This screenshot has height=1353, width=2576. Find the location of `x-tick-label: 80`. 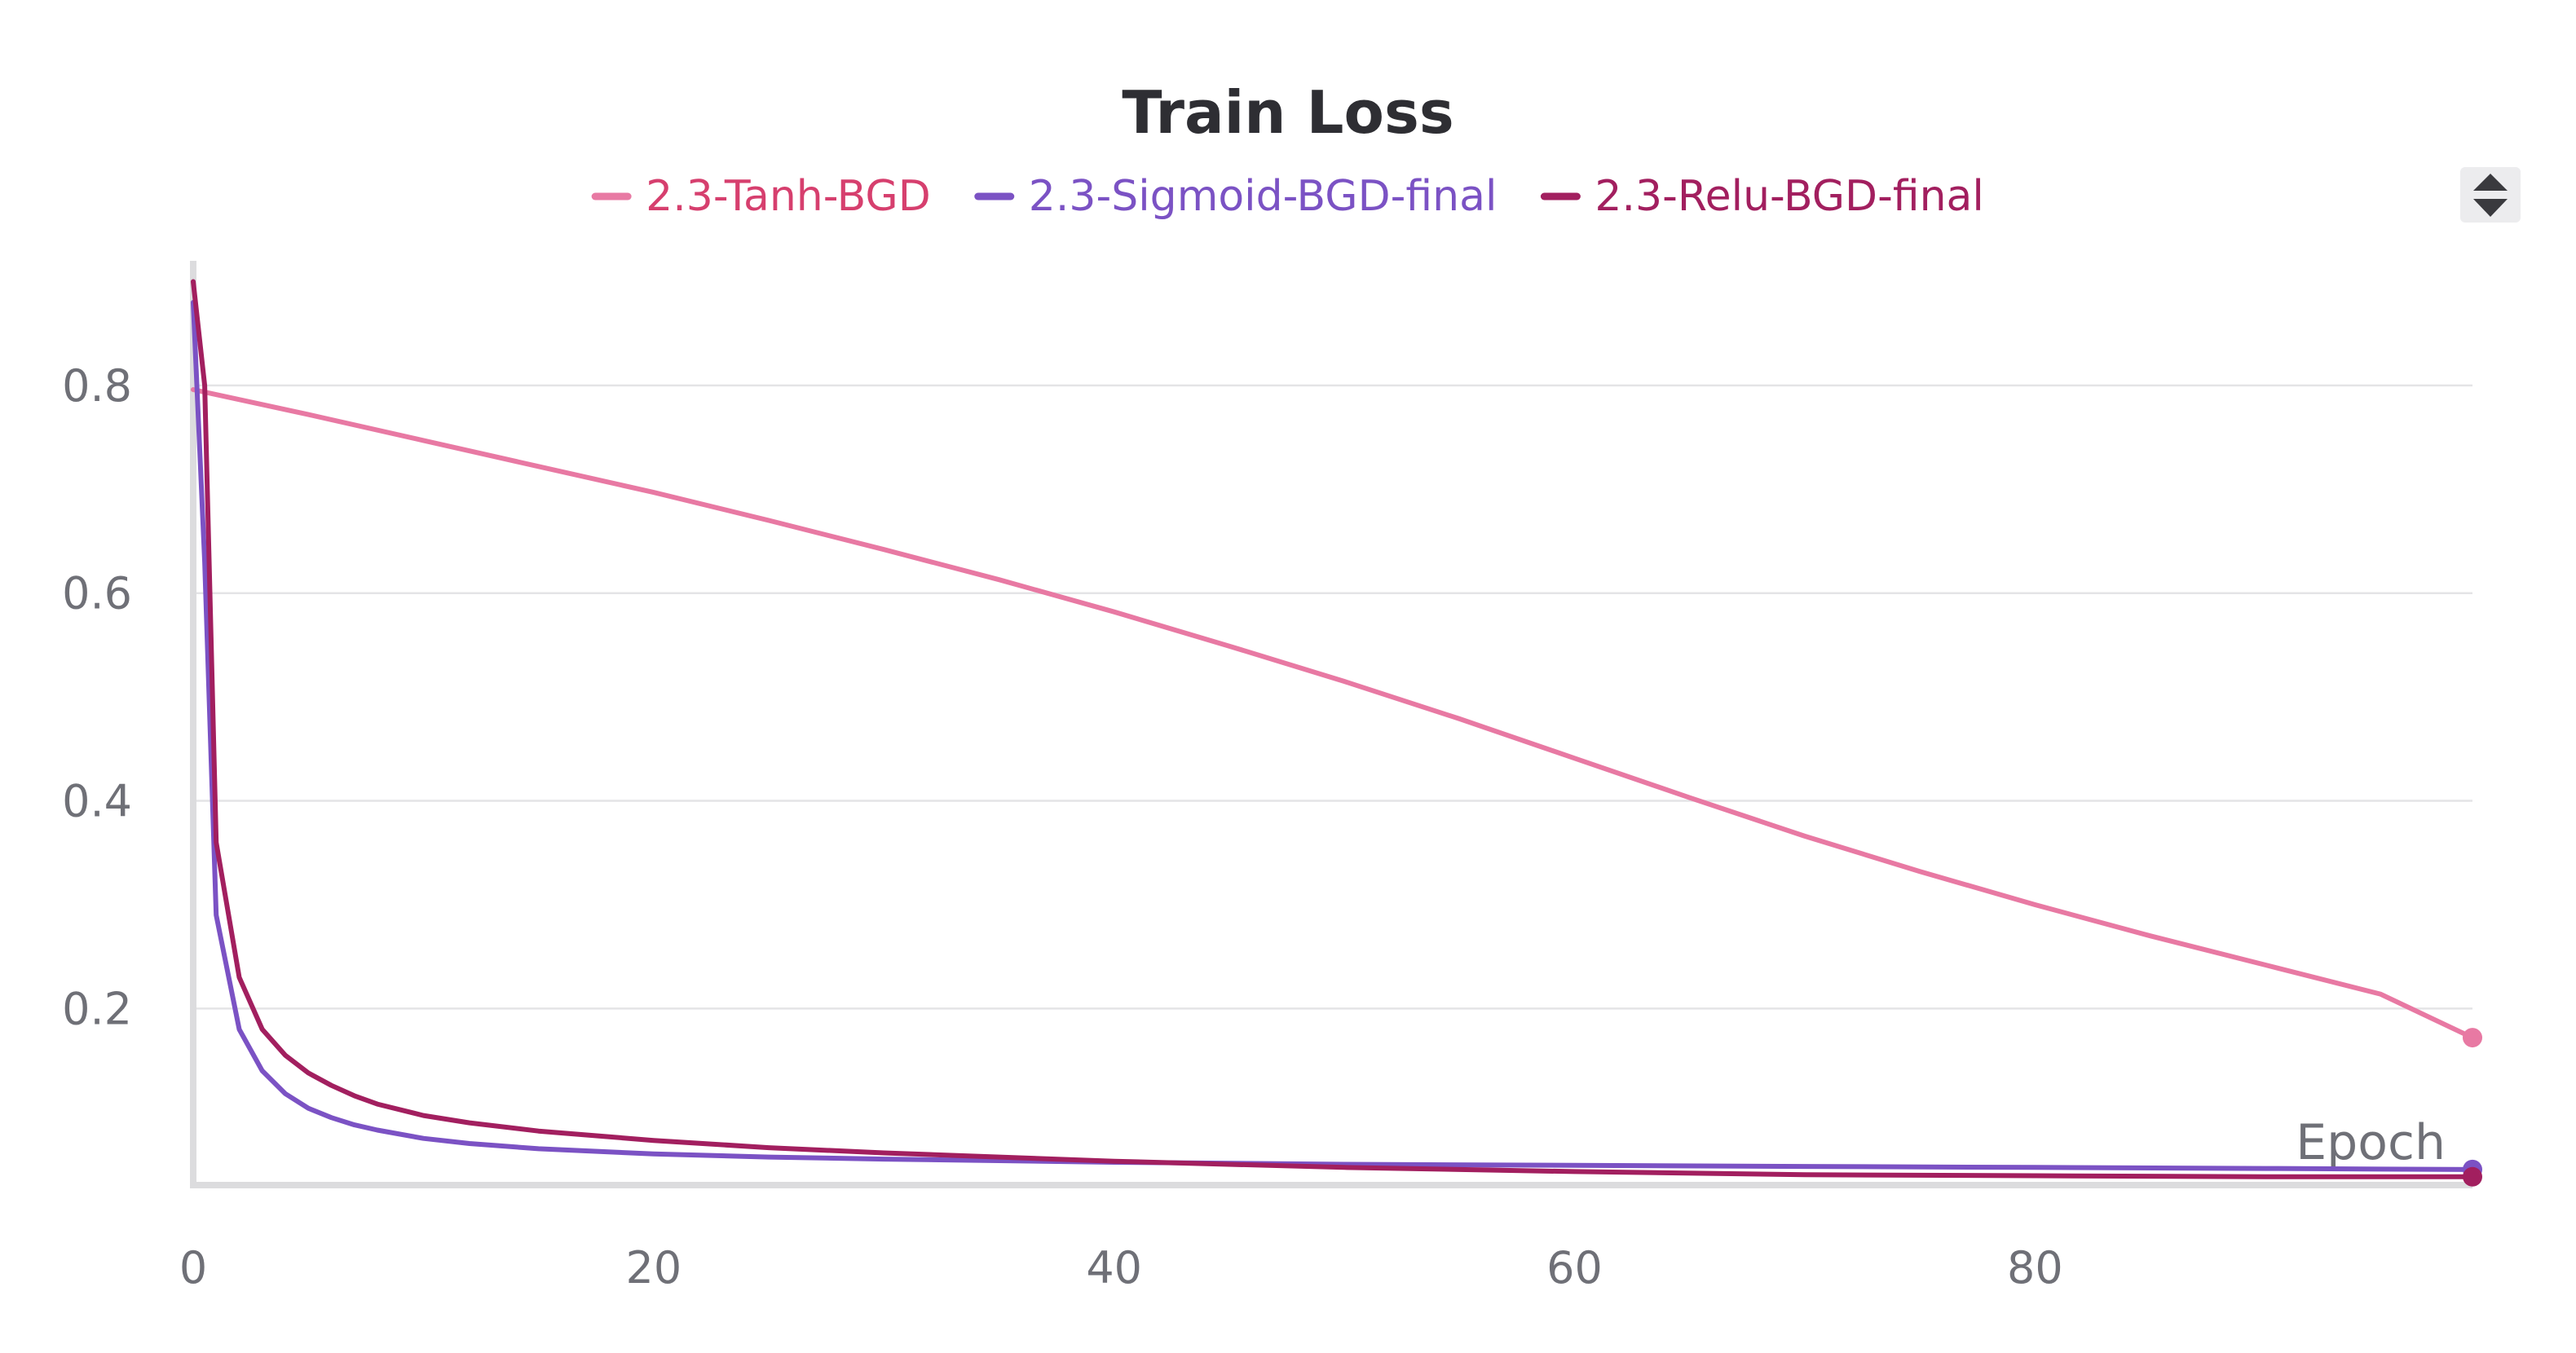

x-tick-label: 80 is located at coordinates (2035, 1268).